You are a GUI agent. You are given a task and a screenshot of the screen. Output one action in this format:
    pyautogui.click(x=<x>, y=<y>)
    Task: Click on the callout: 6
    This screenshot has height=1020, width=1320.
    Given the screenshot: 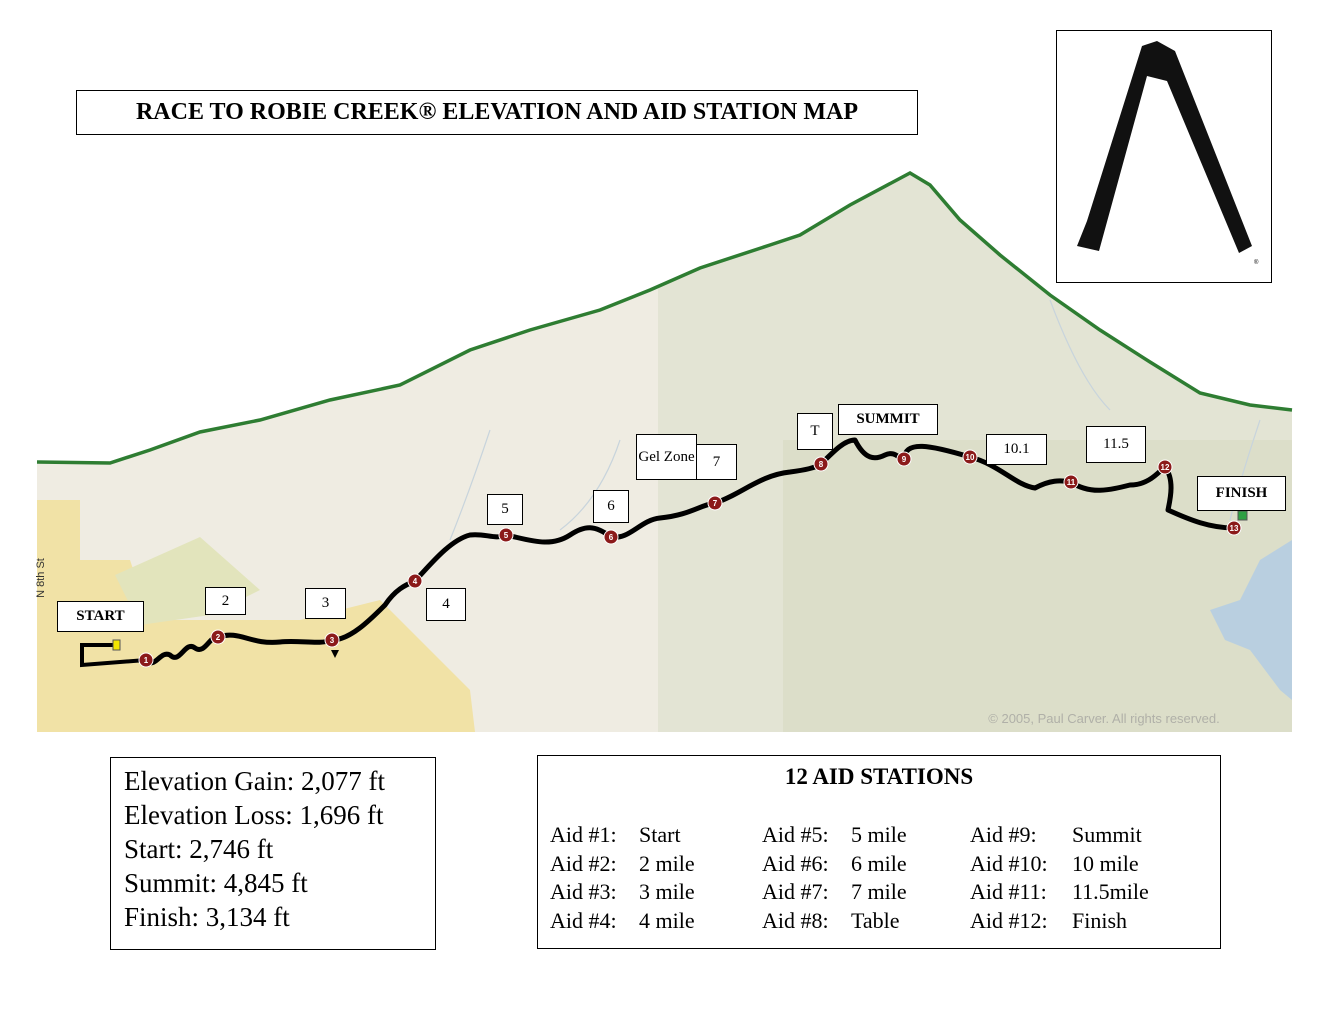 What is the action you would take?
    pyautogui.click(x=611, y=506)
    